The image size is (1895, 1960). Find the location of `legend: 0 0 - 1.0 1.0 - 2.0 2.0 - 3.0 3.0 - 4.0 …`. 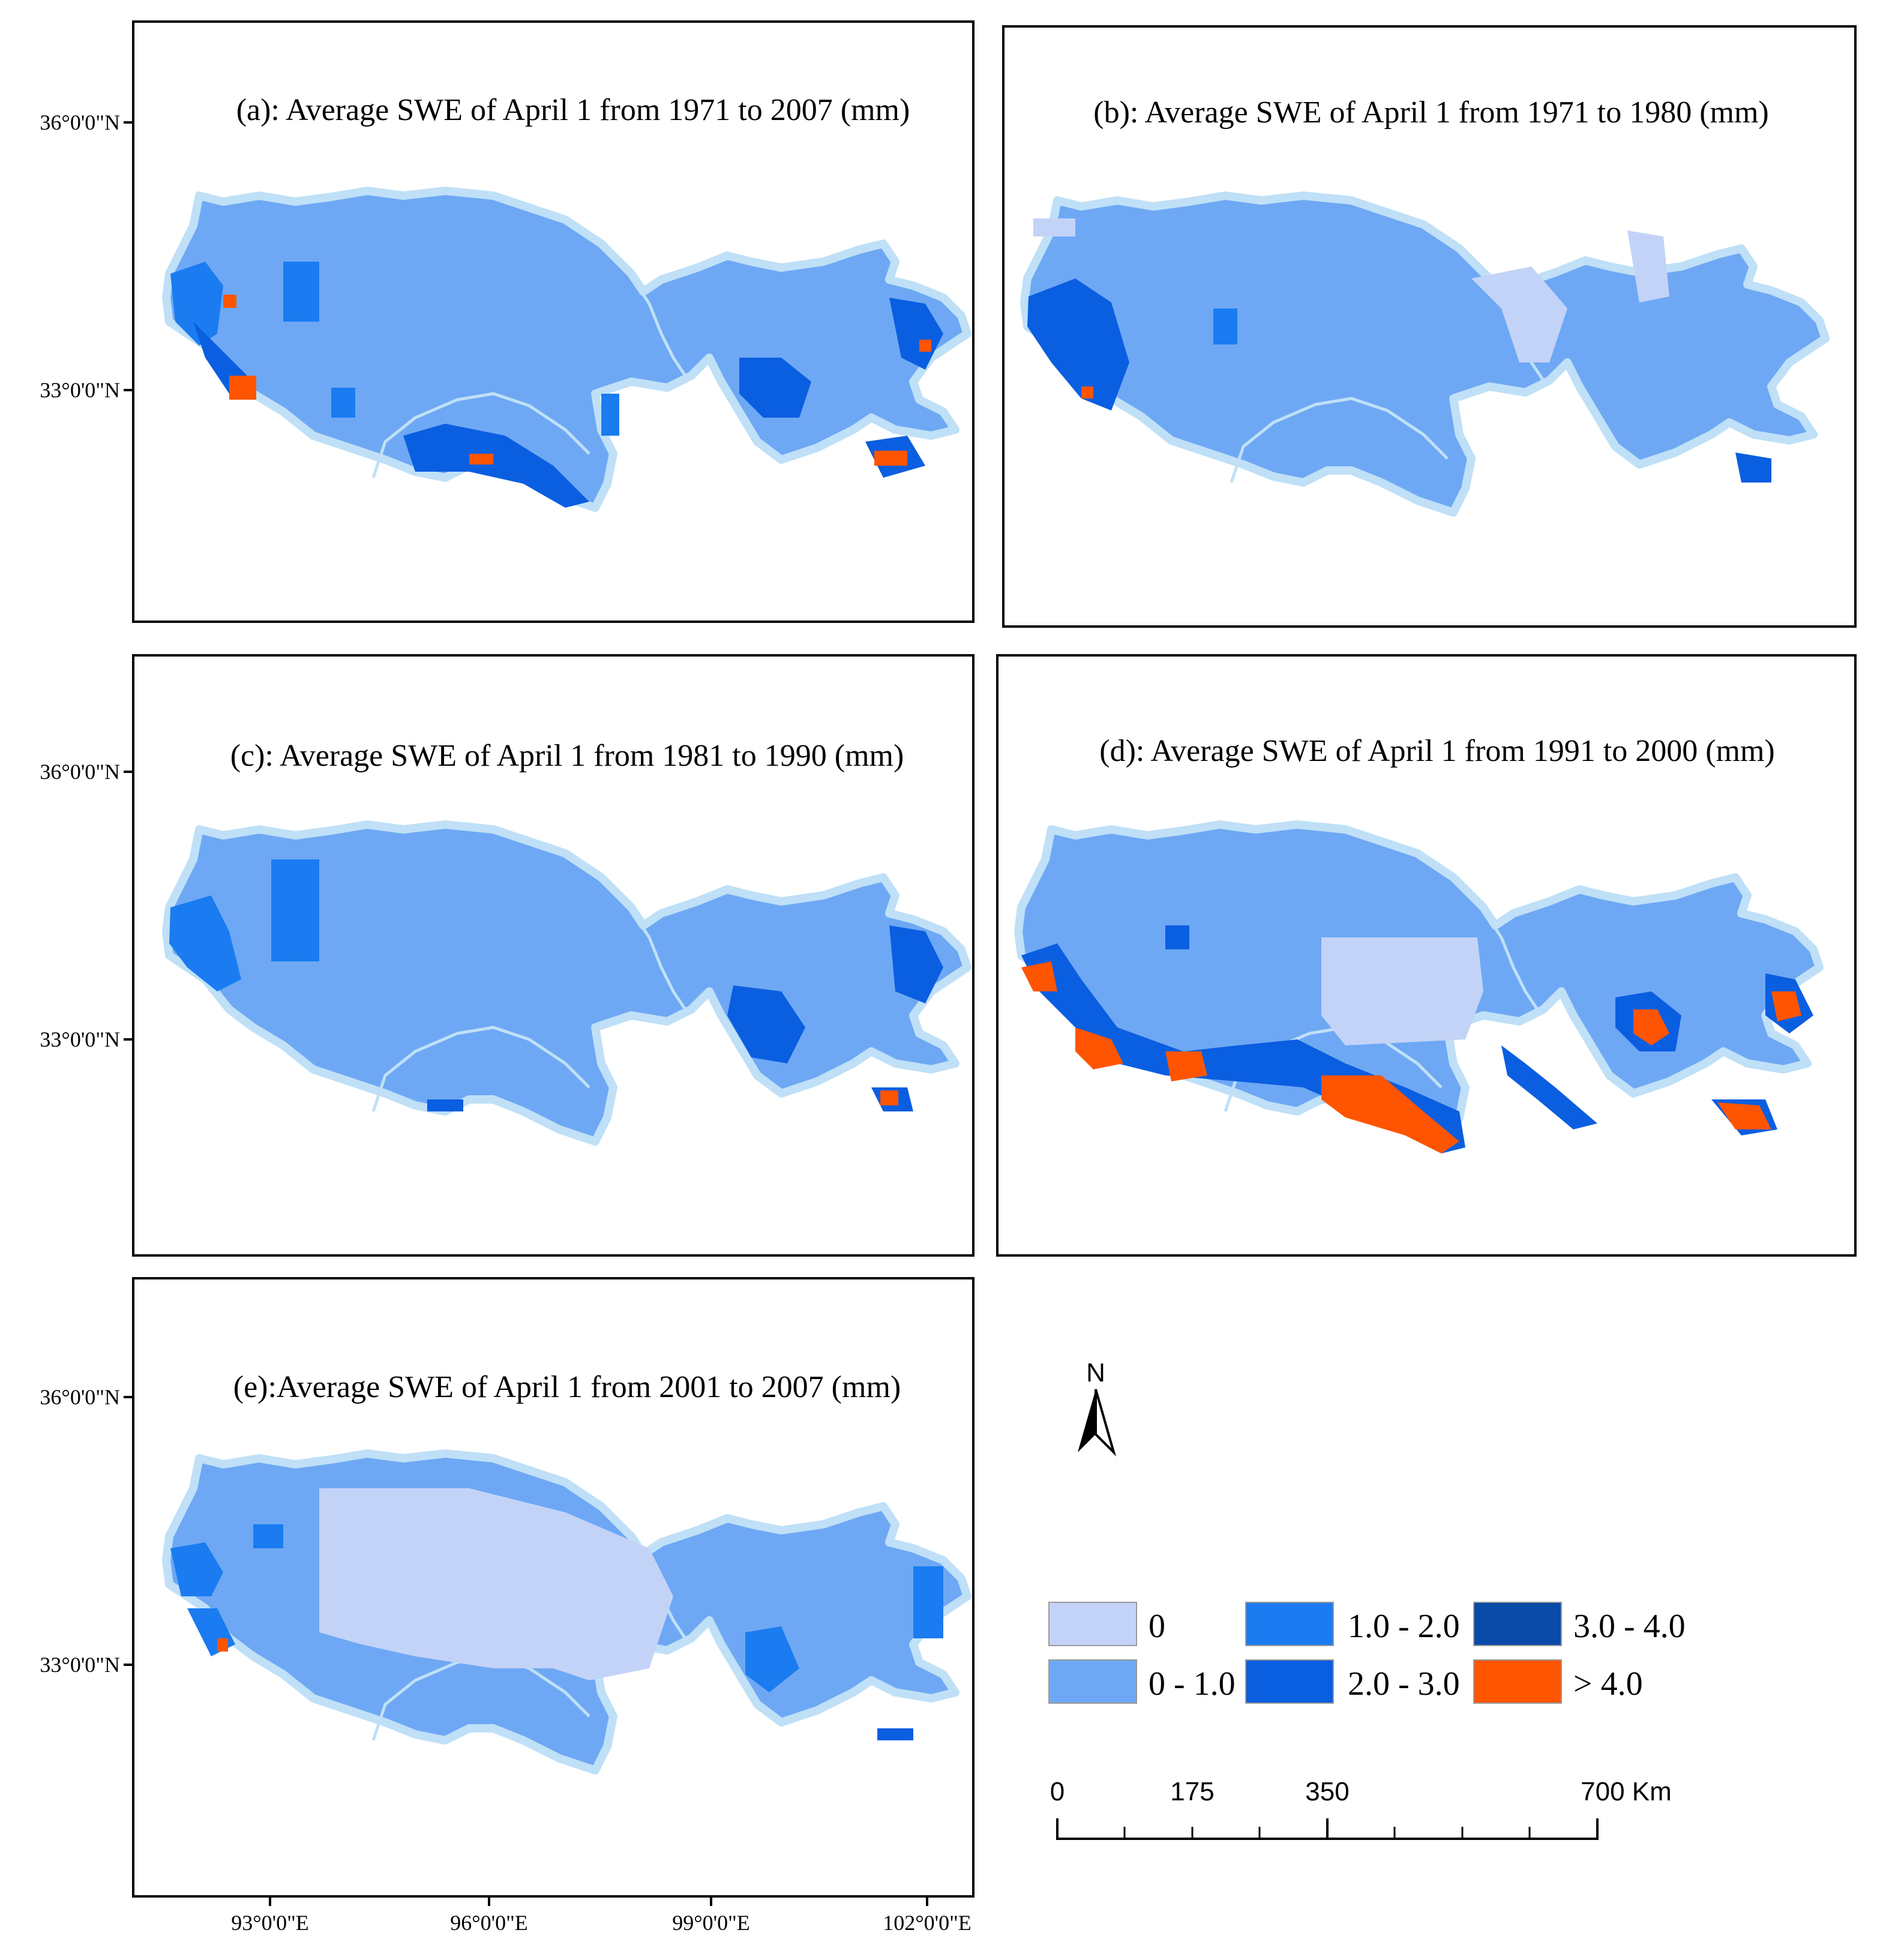

legend: 0 0 - 1.0 1.0 - 2.0 2.0 - 3.0 3.0 - 4.0 … is located at coordinates (1367, 1653).